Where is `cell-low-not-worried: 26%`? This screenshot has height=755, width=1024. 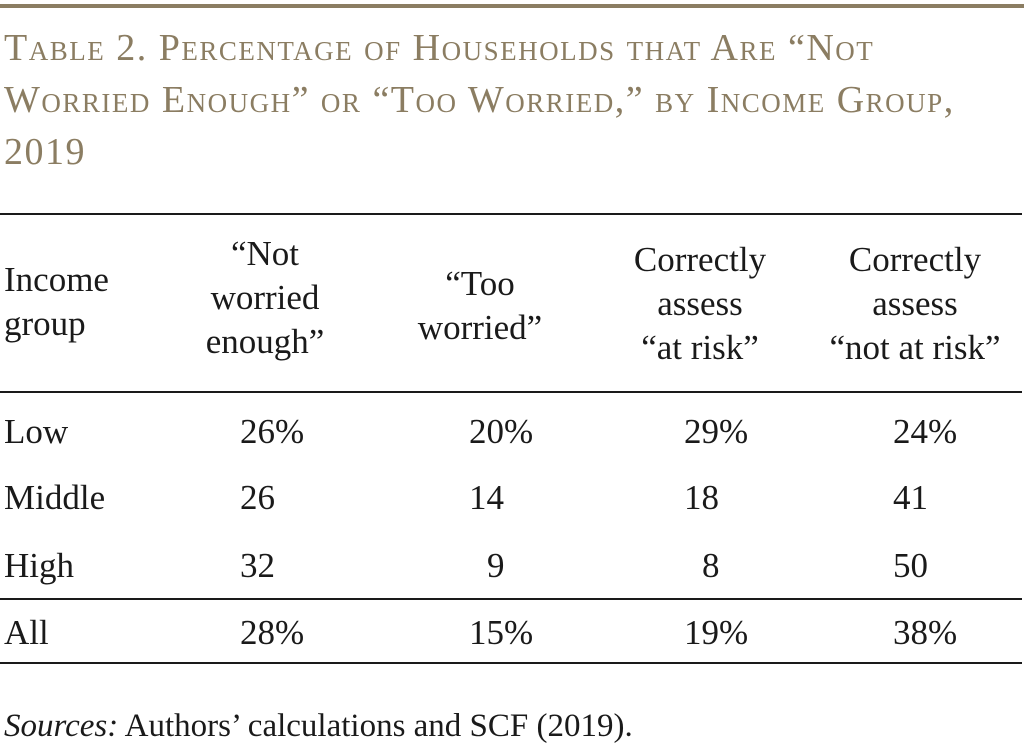 cell-low-not-worried: 26% is located at coordinates (272, 431).